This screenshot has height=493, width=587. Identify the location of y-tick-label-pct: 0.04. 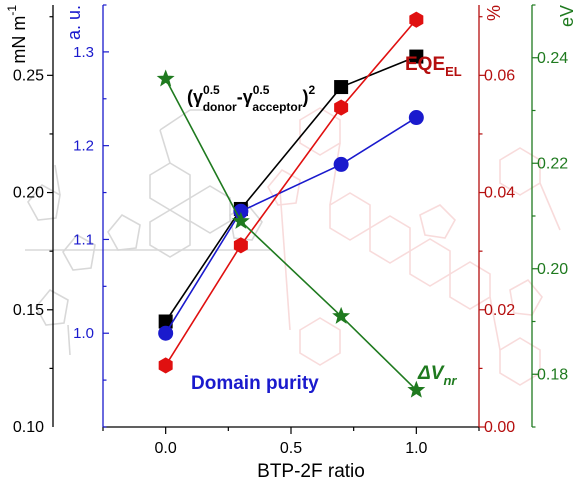
(499, 193).